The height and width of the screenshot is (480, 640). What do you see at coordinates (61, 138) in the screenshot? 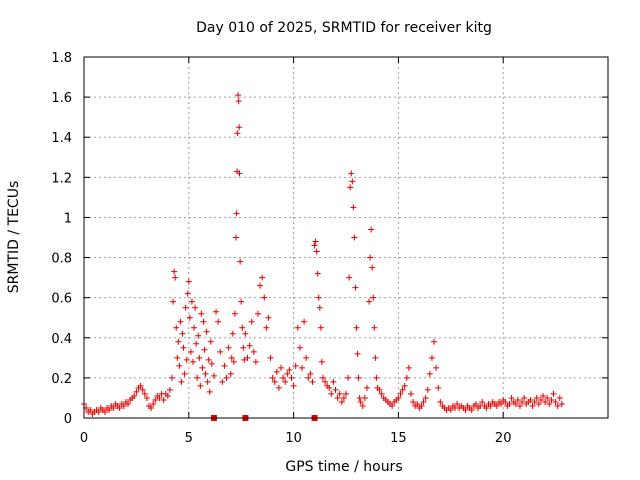
I see `y-tick-label: 1.4` at bounding box center [61, 138].